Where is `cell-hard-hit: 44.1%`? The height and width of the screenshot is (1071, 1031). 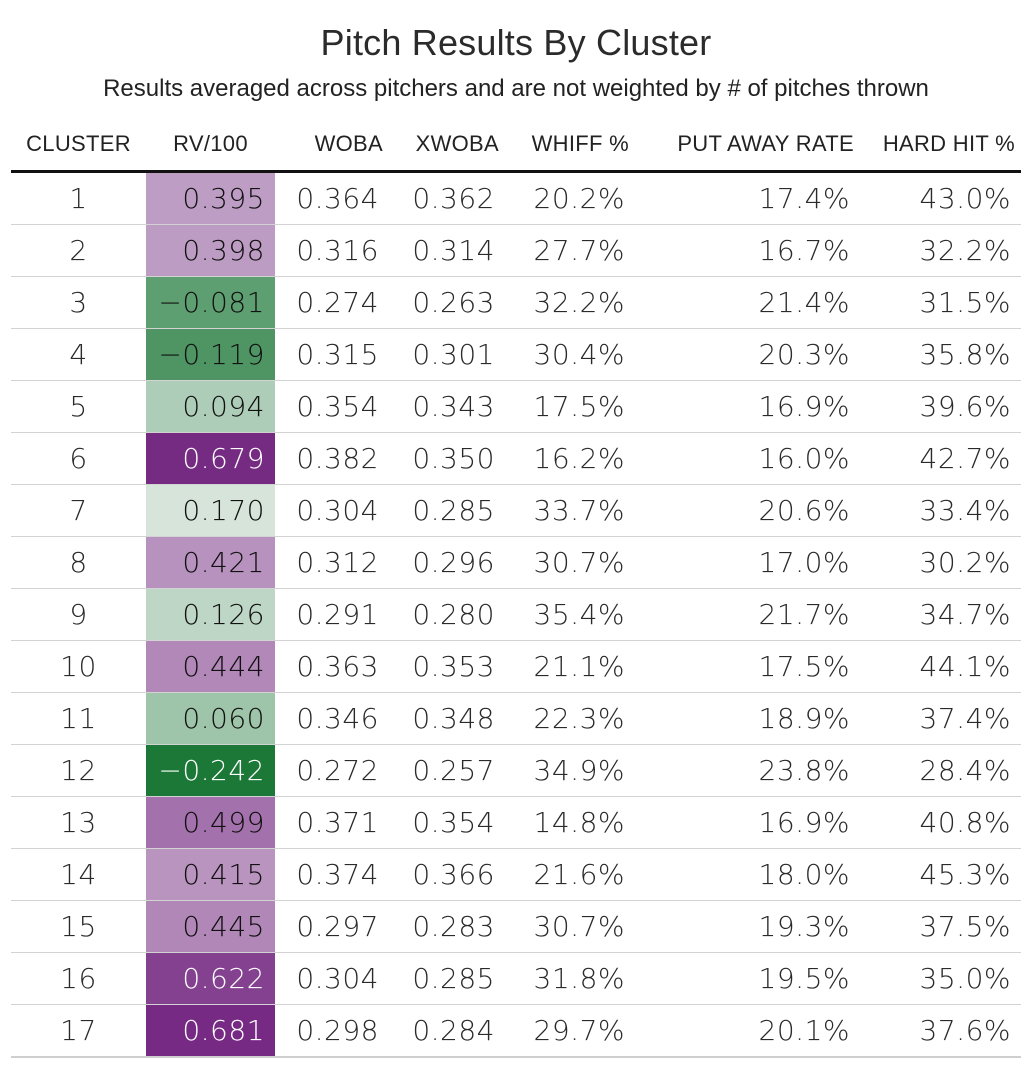 cell-hard-hit: 44.1% is located at coordinates (940, 666).